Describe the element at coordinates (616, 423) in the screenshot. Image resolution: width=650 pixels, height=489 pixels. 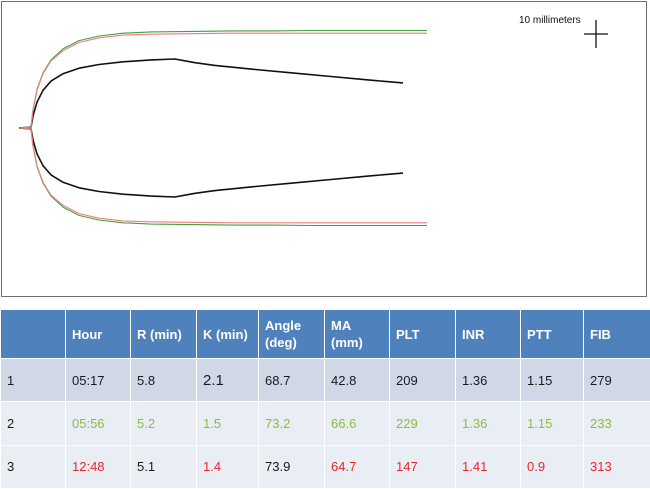
I see `table-cell: 233` at that location.